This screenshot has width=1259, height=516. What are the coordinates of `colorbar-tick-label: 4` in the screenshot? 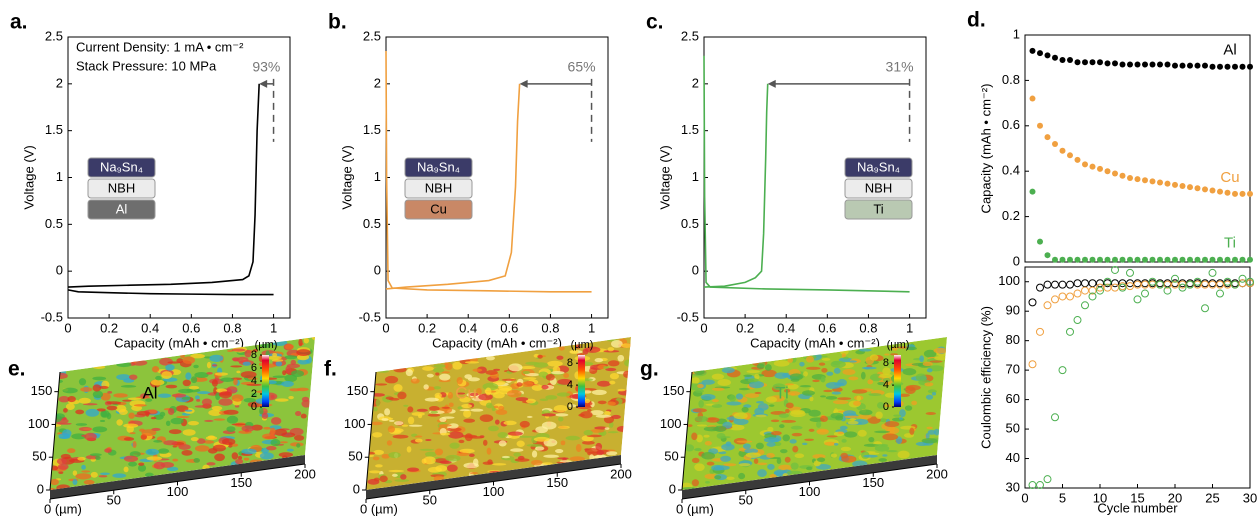 It's located at (570, 385).